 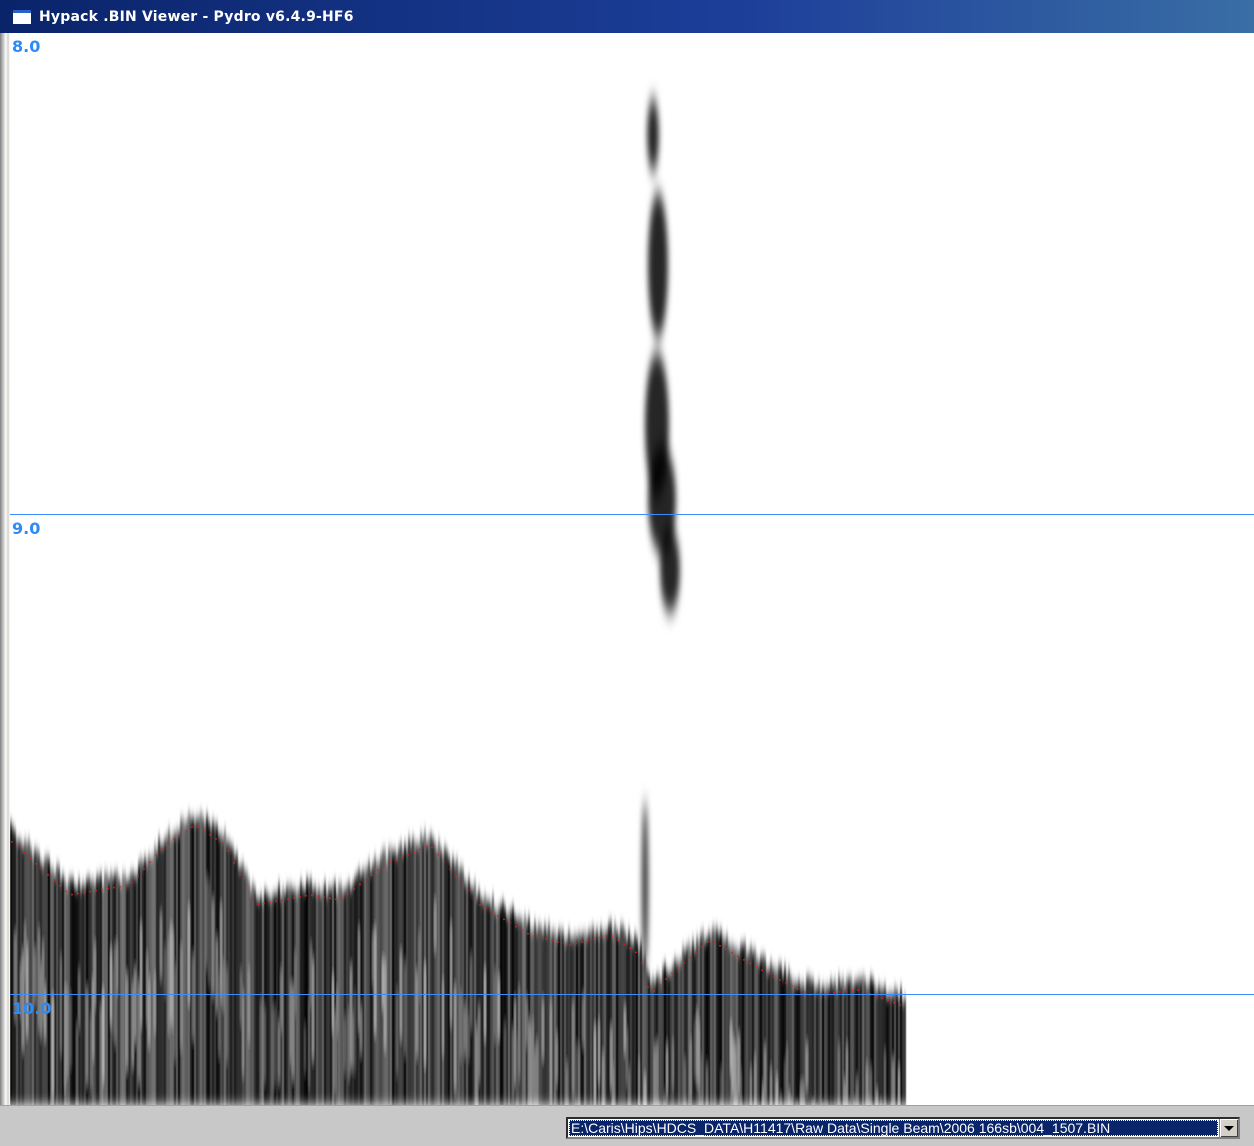 I want to click on dropdown-button, so click(x=1228, y=1128).